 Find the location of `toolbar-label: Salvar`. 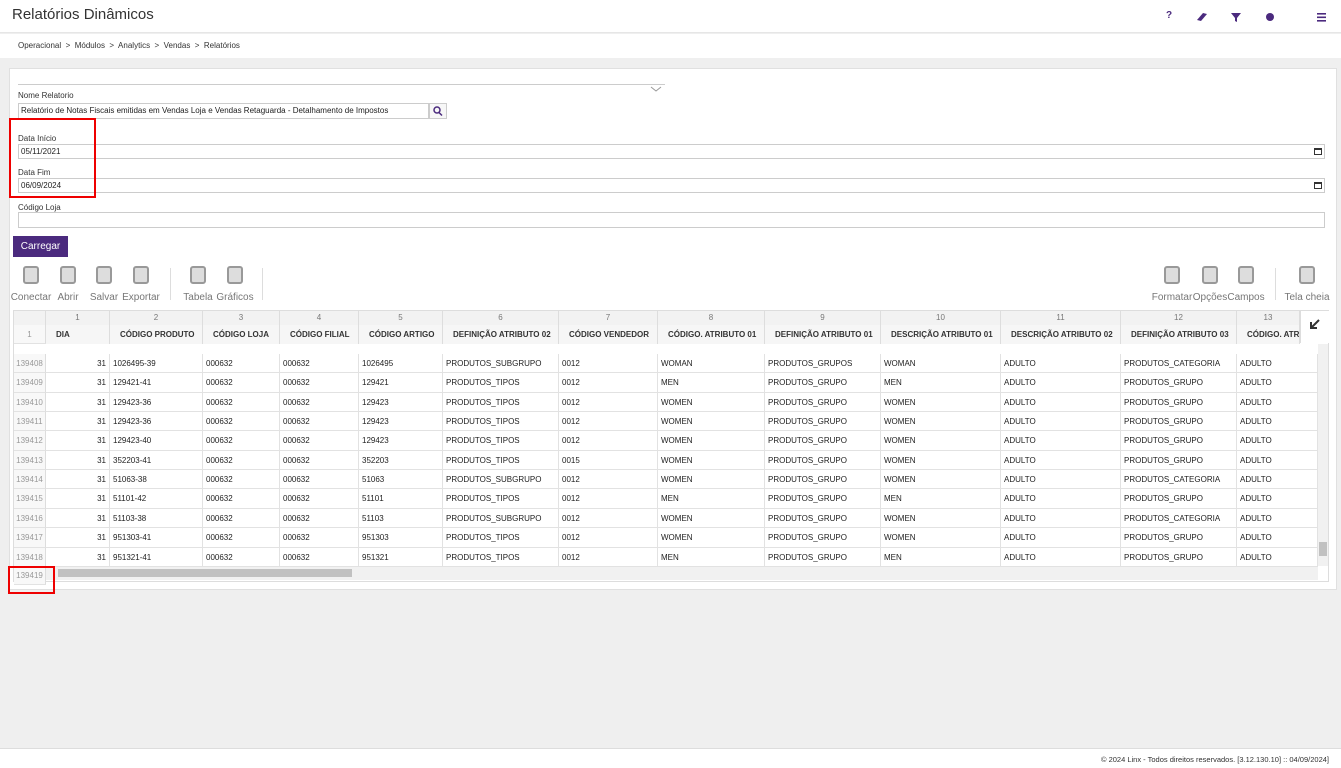

toolbar-label: Salvar is located at coordinates (104, 297).